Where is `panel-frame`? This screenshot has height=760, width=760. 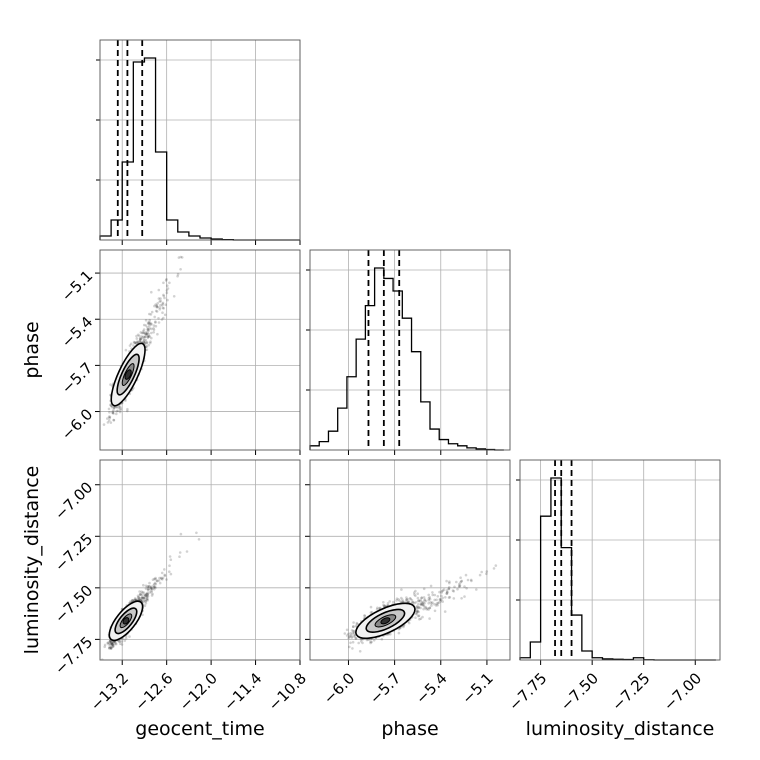 panel-frame is located at coordinates (410, 560).